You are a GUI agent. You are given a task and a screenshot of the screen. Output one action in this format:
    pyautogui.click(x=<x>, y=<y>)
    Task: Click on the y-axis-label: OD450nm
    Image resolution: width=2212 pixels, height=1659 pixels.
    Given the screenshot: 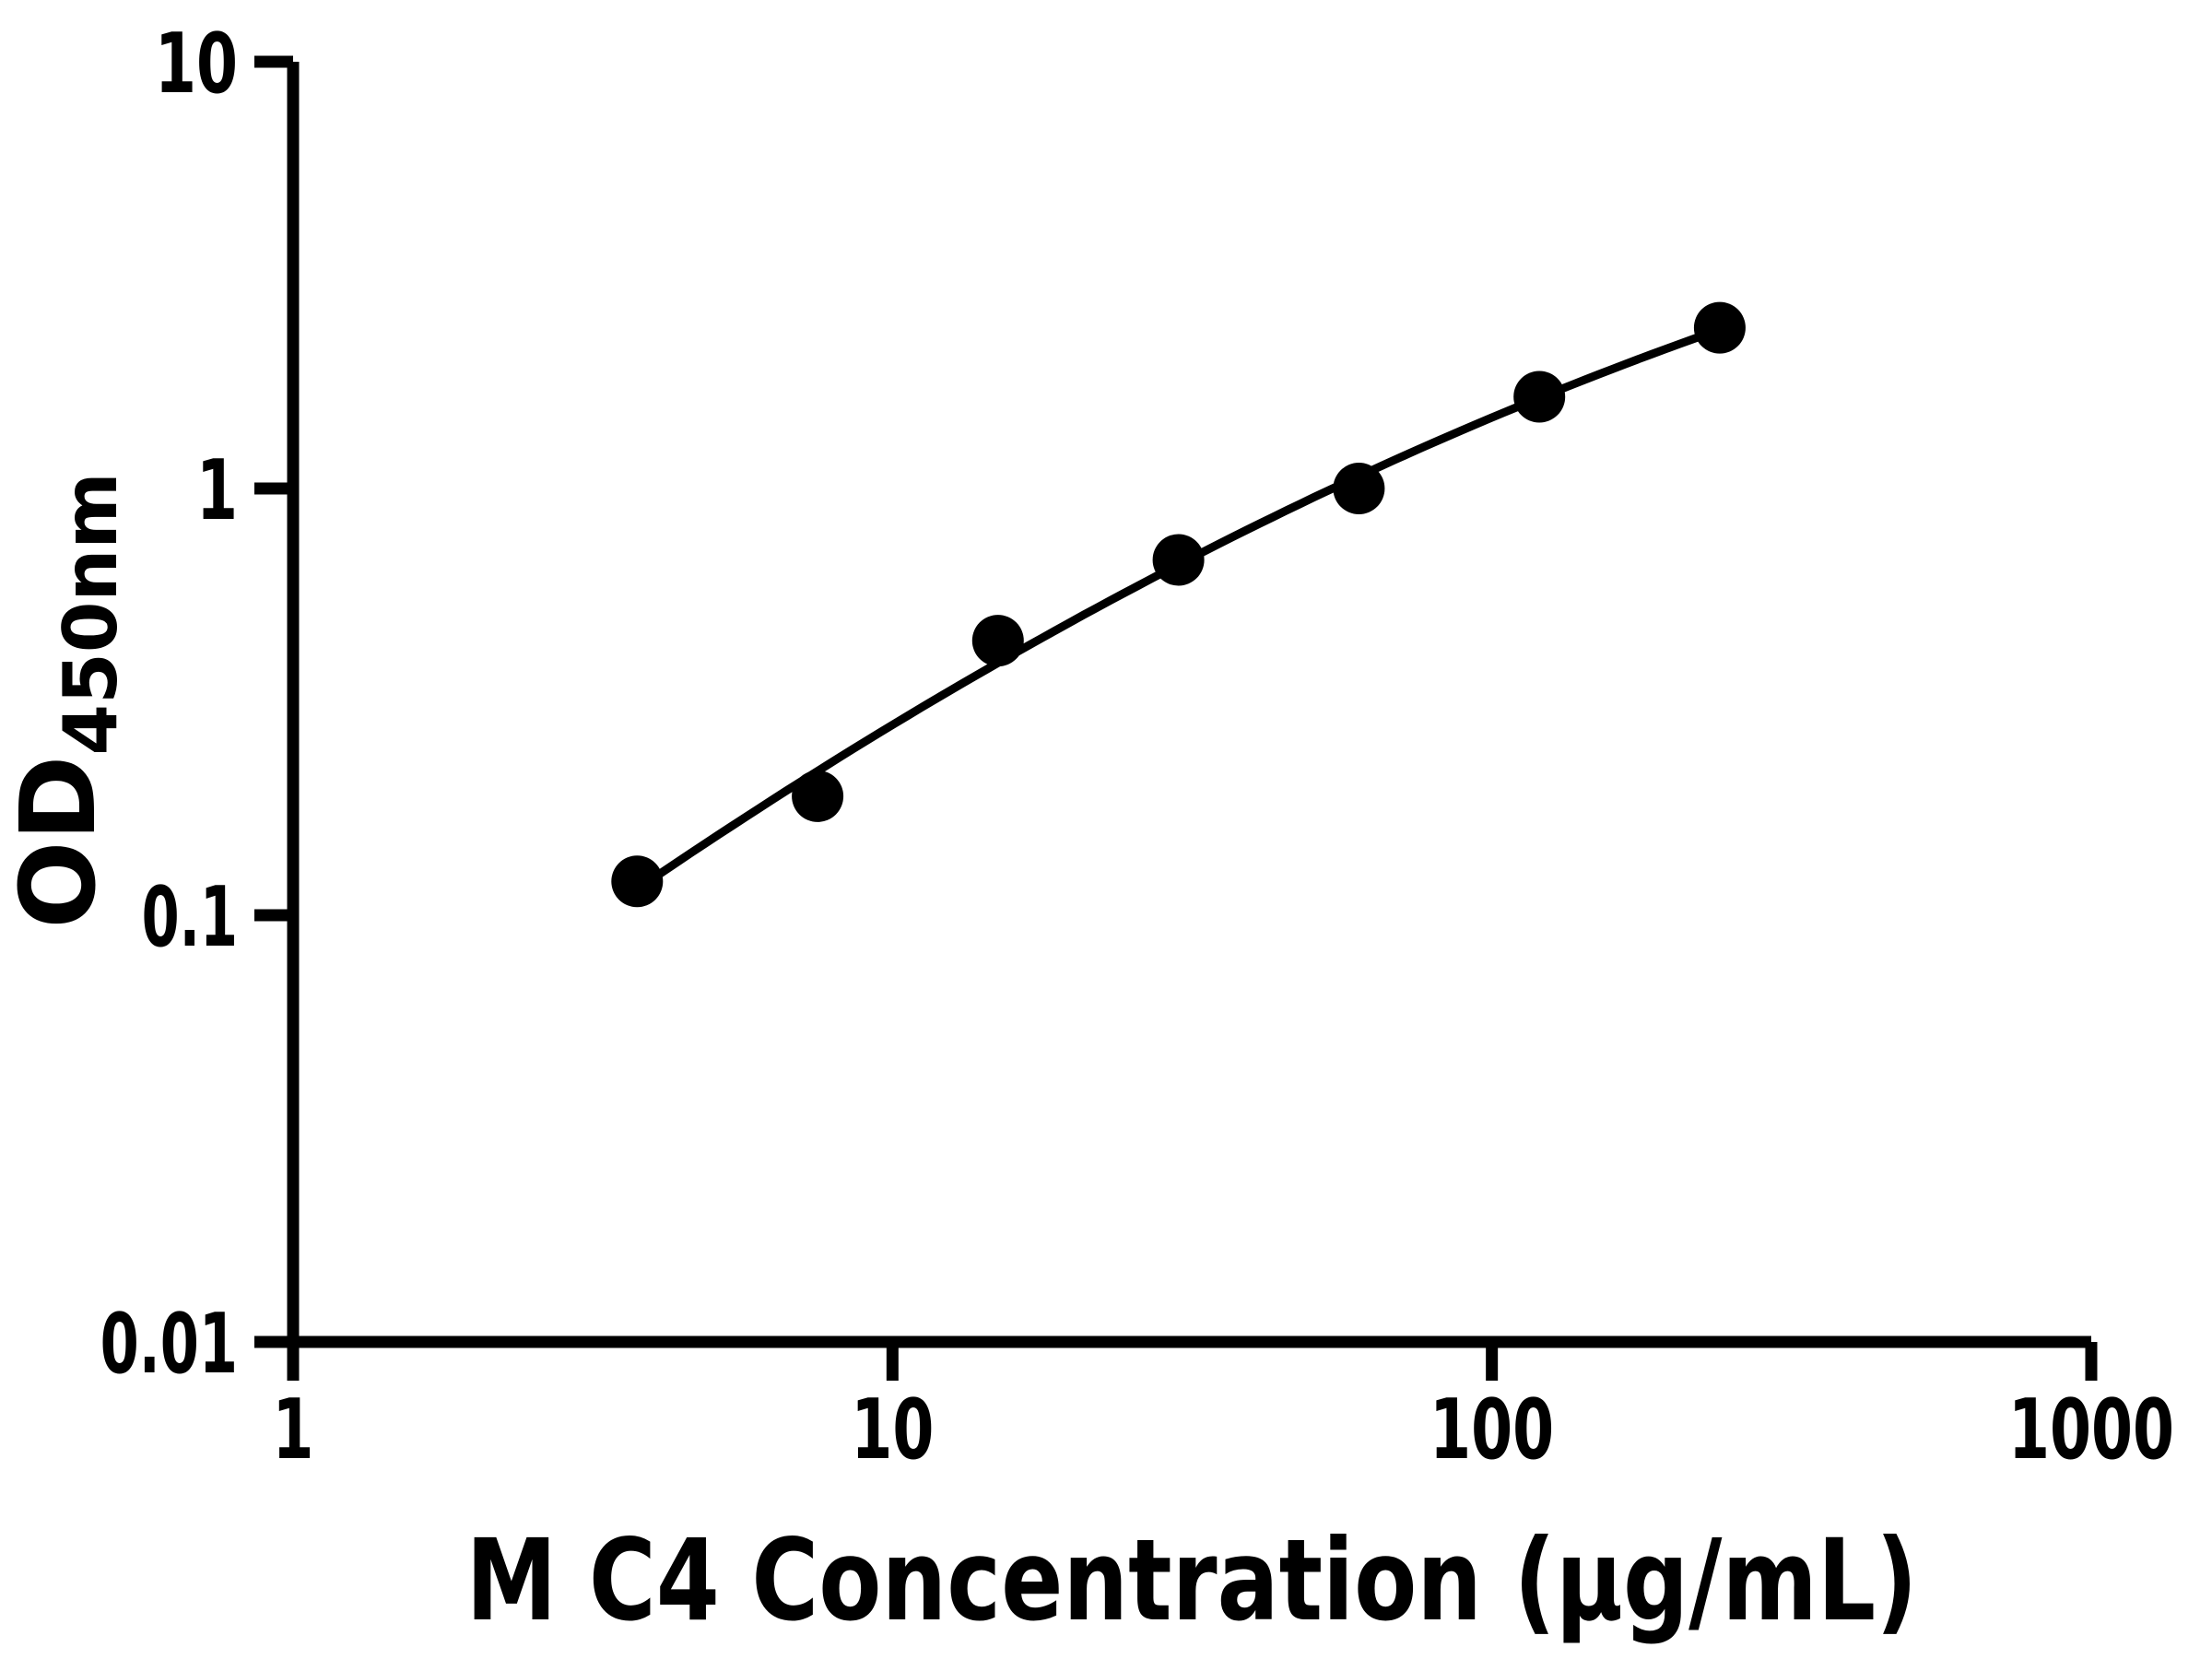 What is the action you would take?
    pyautogui.click(x=67, y=700)
    